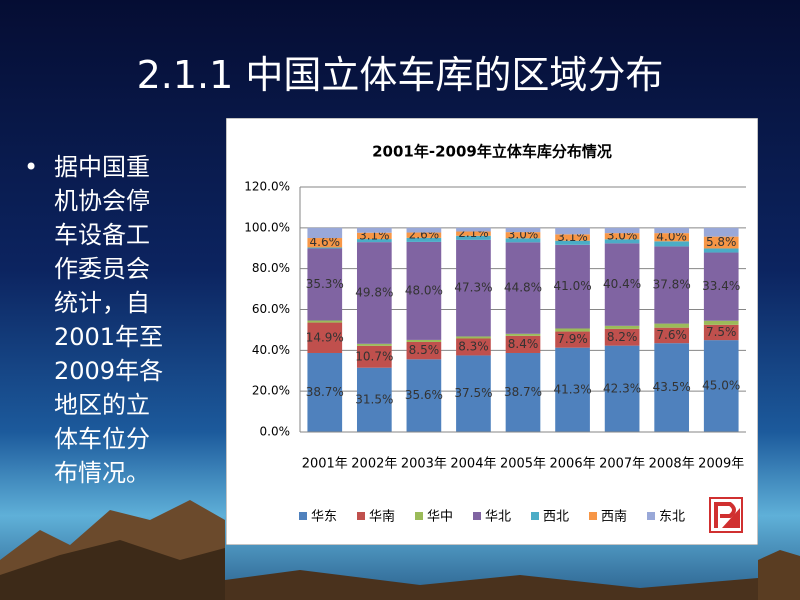 The width and height of the screenshot is (800, 600). I want to click on bullet-line: 作委员会, so click(102, 269).